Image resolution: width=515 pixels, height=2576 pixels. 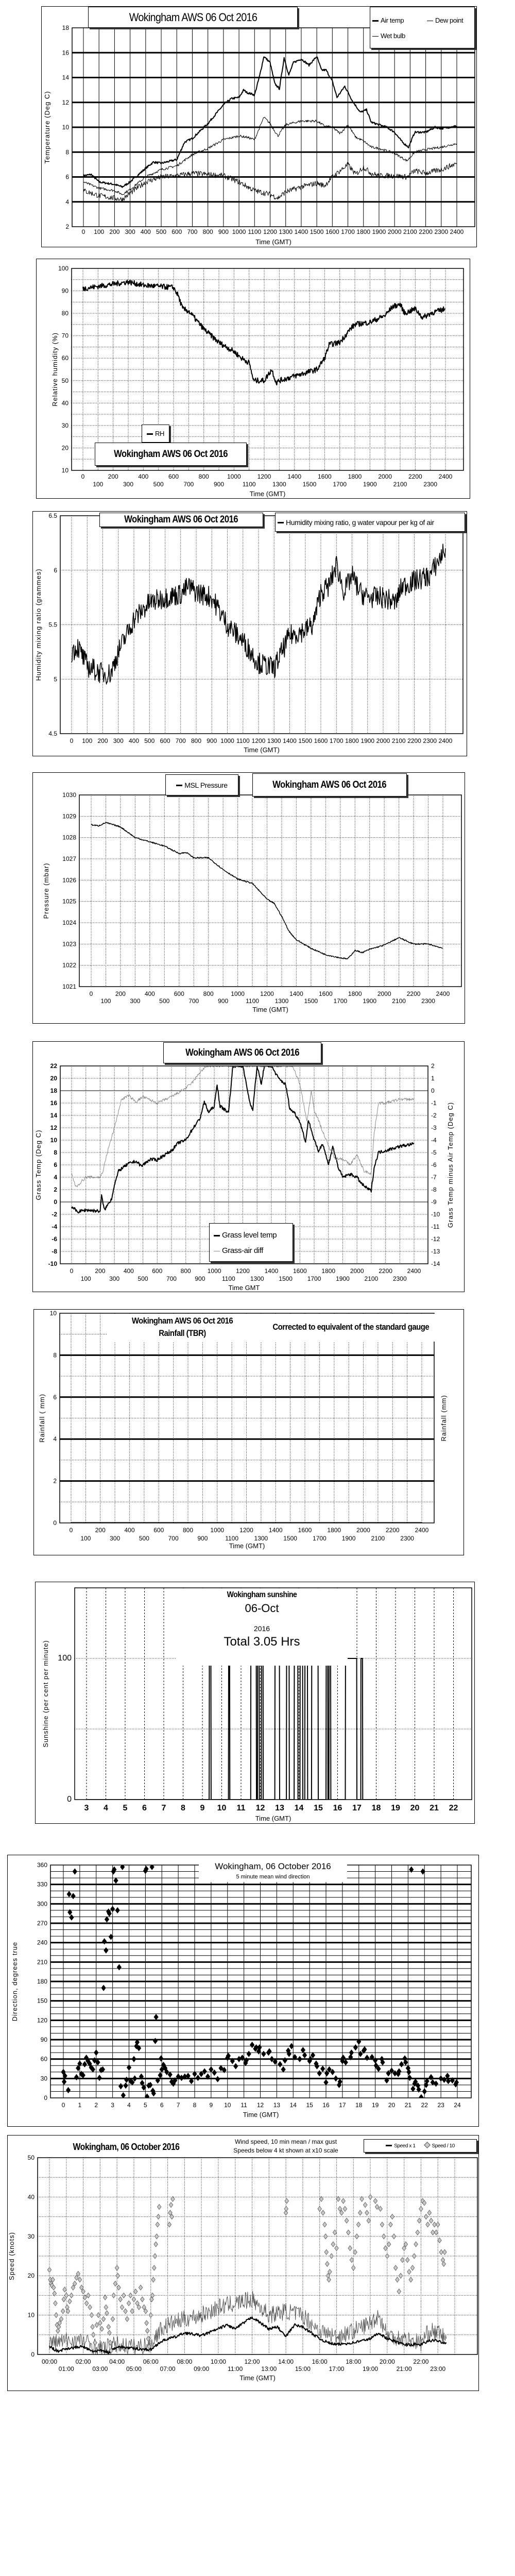 I want to click on x-tick-label: 17:00, so click(x=336, y=2368).